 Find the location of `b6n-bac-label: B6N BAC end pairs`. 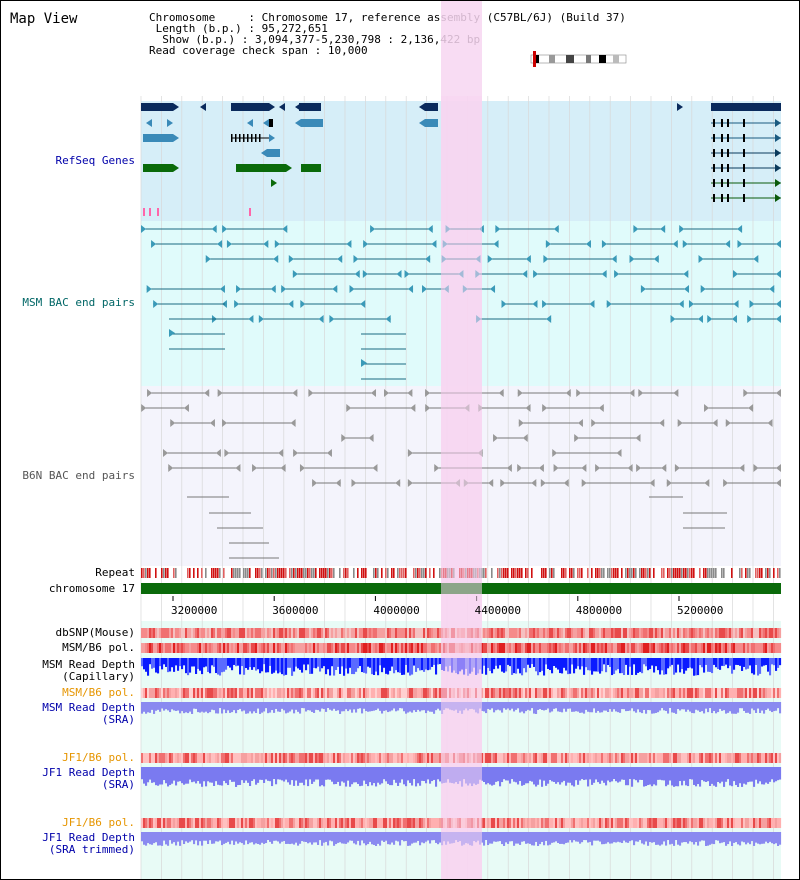

b6n-bac-label: B6N BAC end pairs is located at coordinates (78, 475).